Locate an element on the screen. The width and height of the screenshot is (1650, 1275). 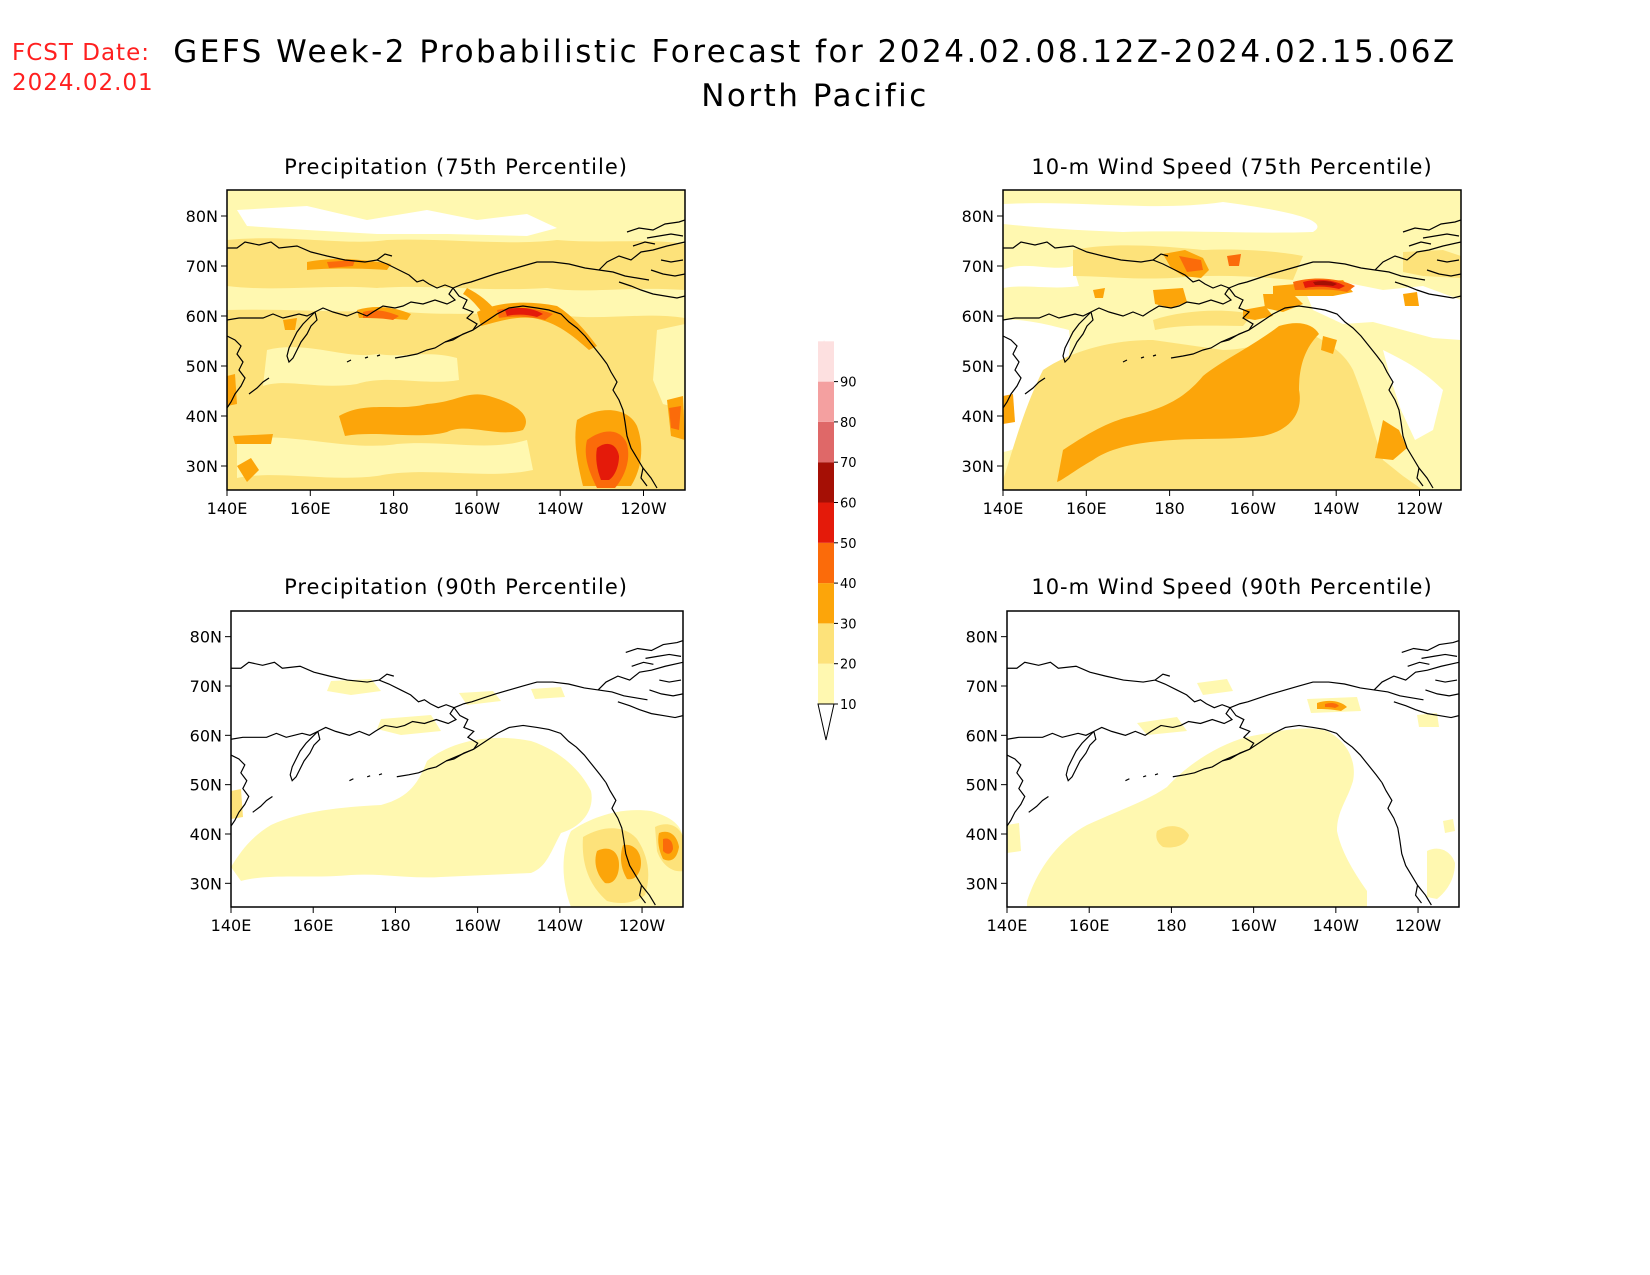
lon-tick-label-precip-90: 120W is located at coordinates (642, 925).